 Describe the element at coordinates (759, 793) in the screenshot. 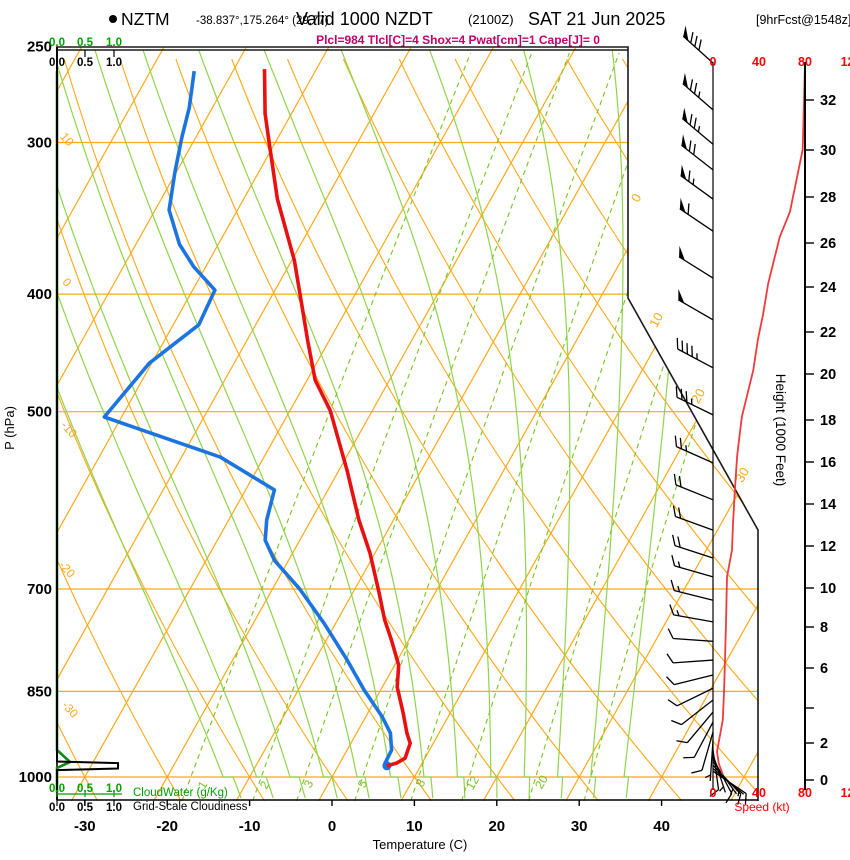

I see `speed-tick-bottom-40: 40` at that location.